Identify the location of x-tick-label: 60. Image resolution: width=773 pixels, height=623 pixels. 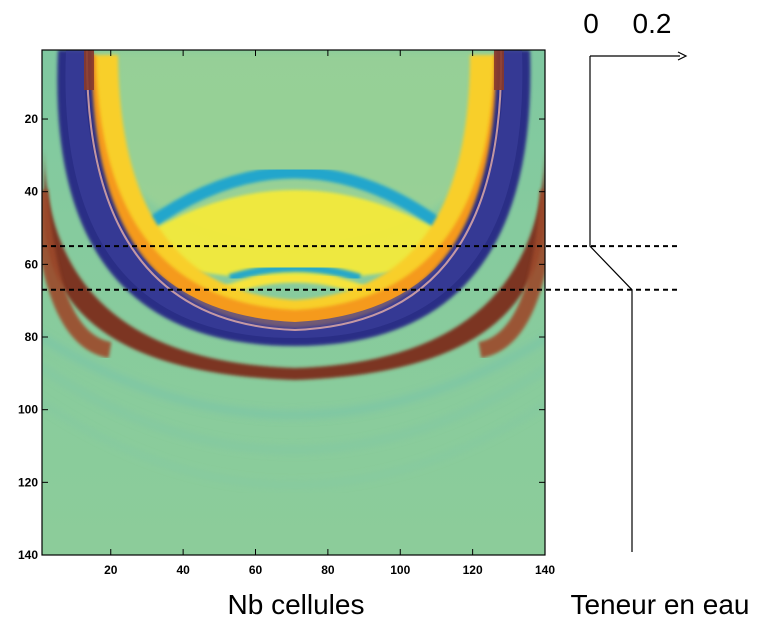
(256, 570).